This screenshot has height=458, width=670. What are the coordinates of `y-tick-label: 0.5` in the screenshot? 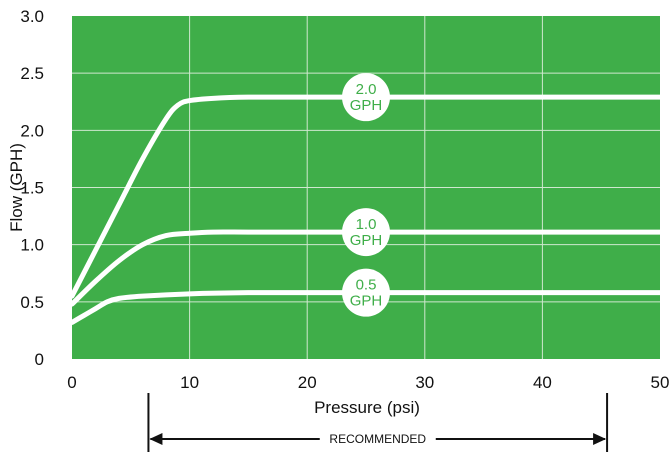 It's located at (32, 302).